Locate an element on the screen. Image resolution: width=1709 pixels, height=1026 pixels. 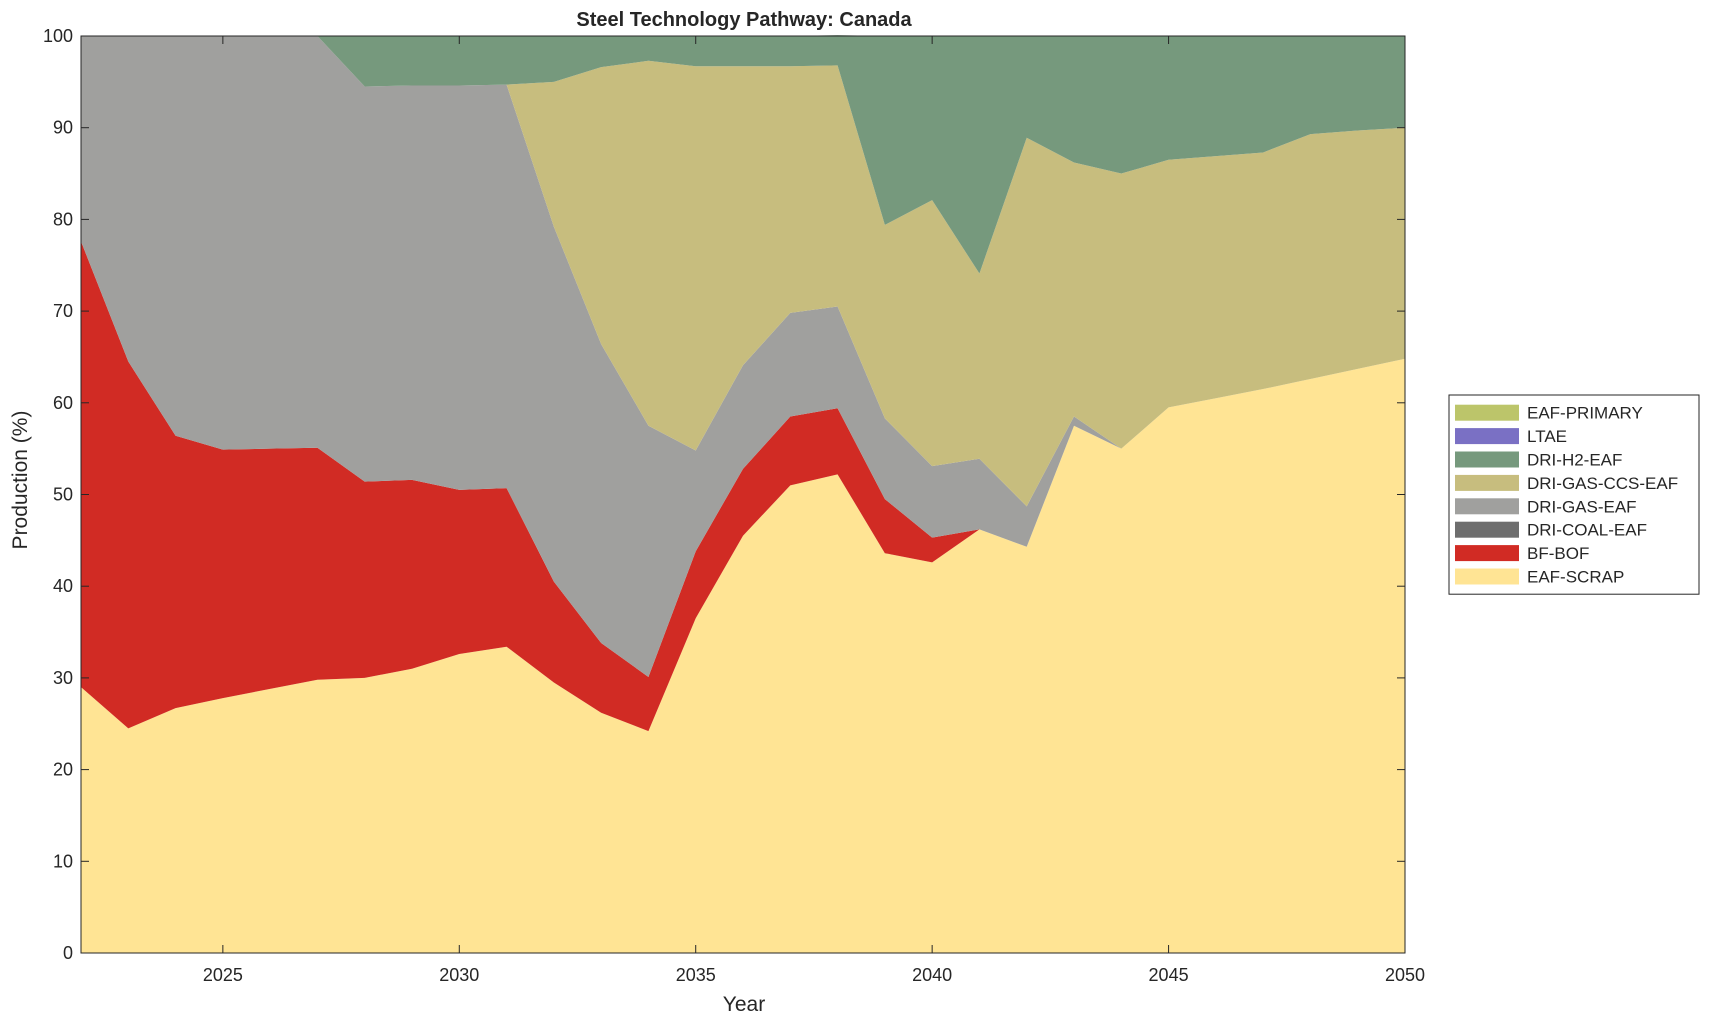
legend-swatch-dri-h2-eaf is located at coordinates (1487, 459).